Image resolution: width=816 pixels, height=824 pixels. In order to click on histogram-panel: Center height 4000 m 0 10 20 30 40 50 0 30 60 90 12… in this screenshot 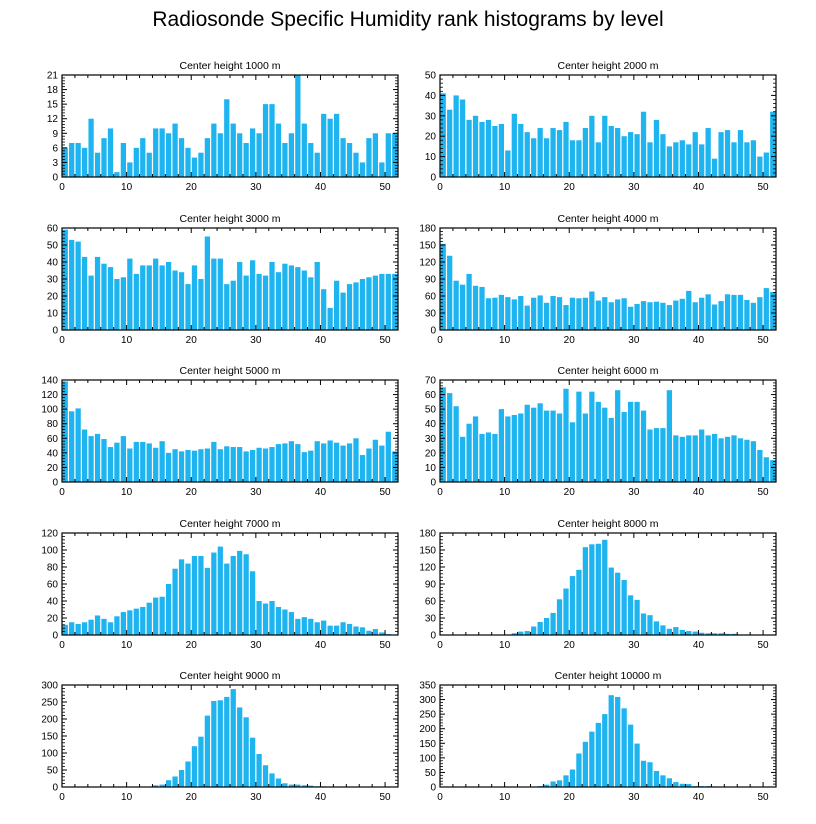, I will do `click(598, 279)`.